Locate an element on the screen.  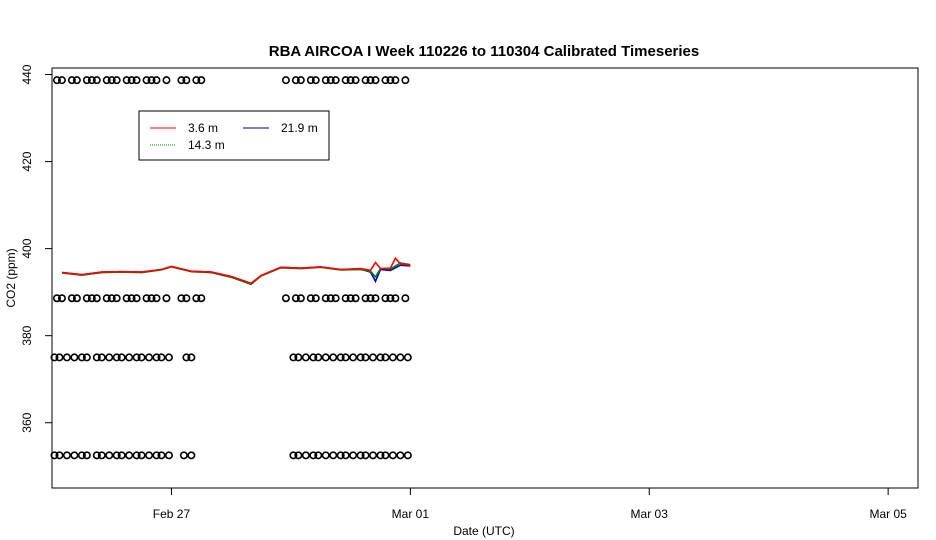
x-tick-label: Mar 05 is located at coordinates (888, 514).